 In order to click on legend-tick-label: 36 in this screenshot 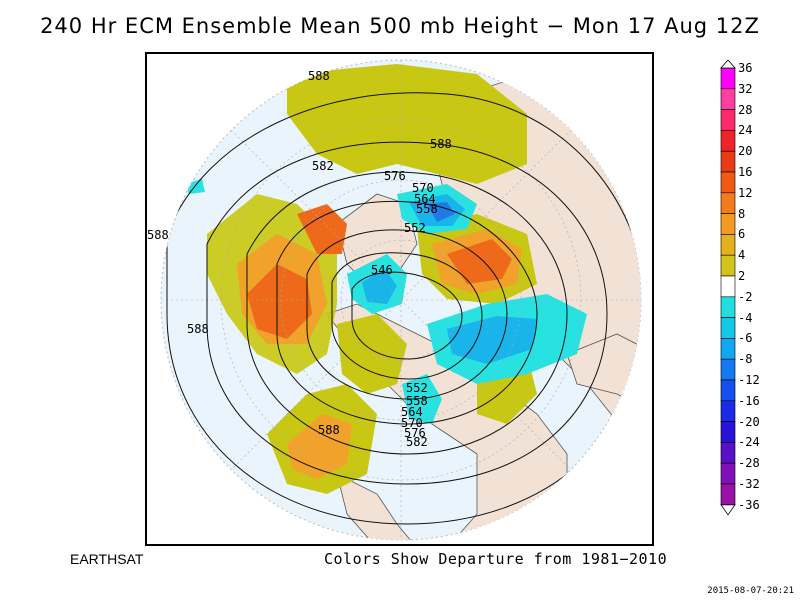, I will do `click(745, 68)`.